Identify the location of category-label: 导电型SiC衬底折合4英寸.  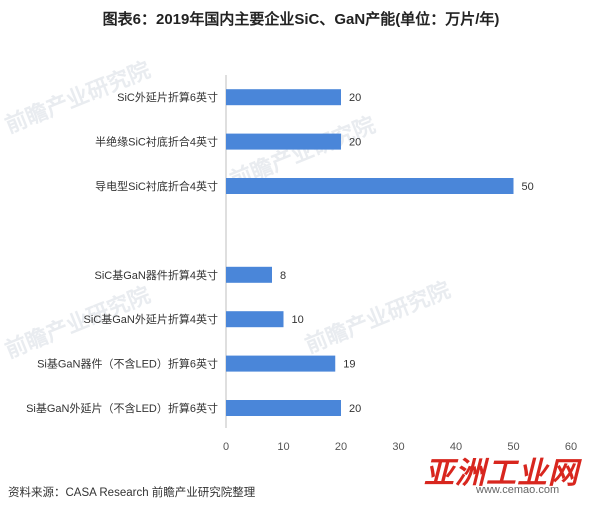
(156, 186).